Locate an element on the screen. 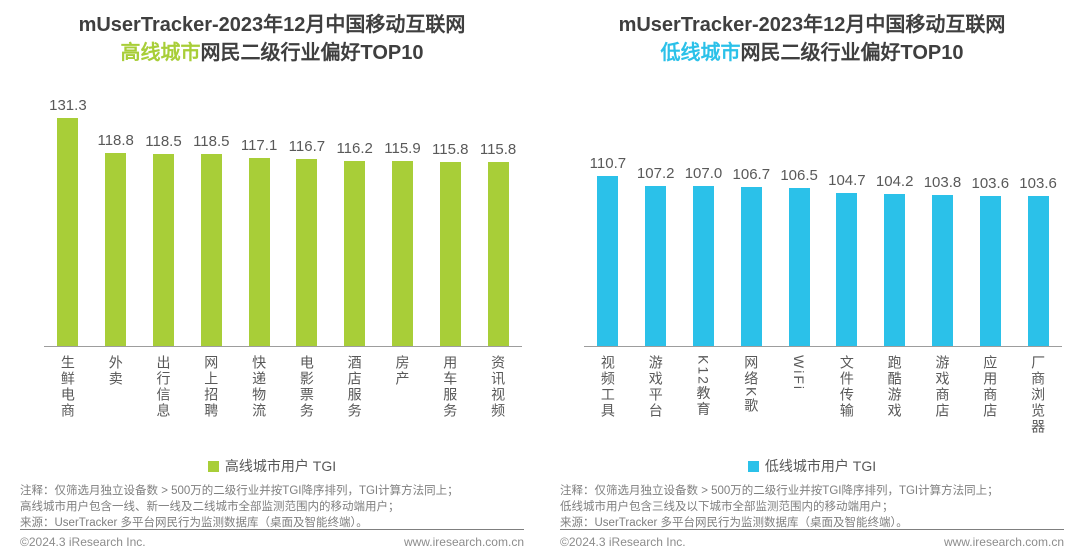  category-cell: 文件传输 is located at coordinates (847, 400).